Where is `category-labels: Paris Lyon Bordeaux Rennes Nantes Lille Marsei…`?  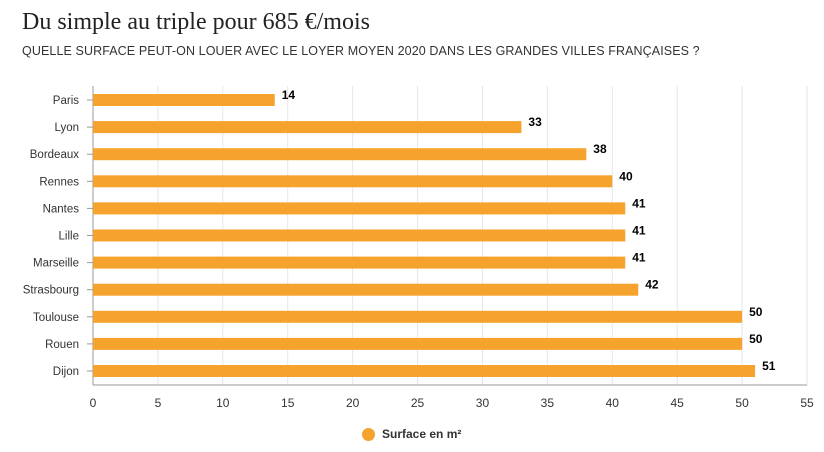 category-labels: Paris Lyon Bordeaux Rennes Nantes Lille Marsei… is located at coordinates (51, 236).